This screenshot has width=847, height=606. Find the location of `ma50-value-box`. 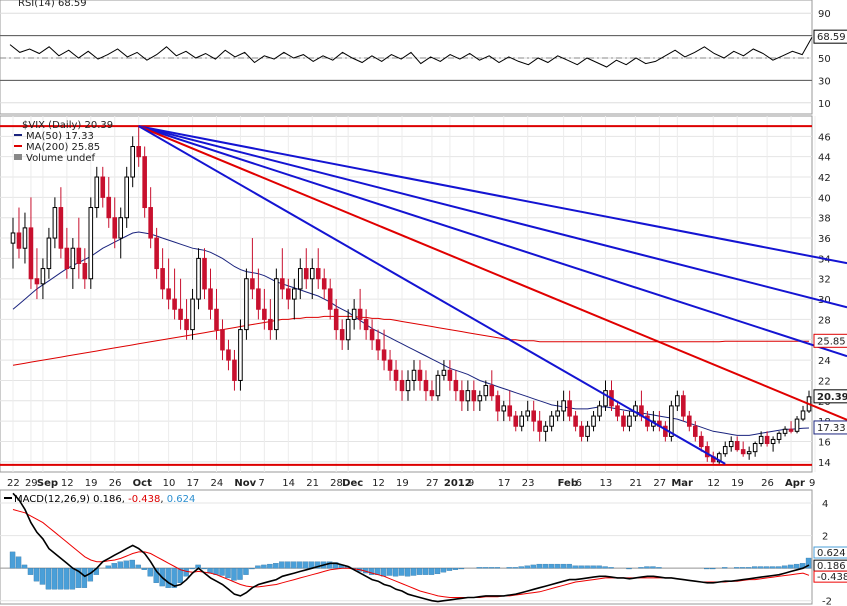

ma50-value-box is located at coordinates (830, 427).